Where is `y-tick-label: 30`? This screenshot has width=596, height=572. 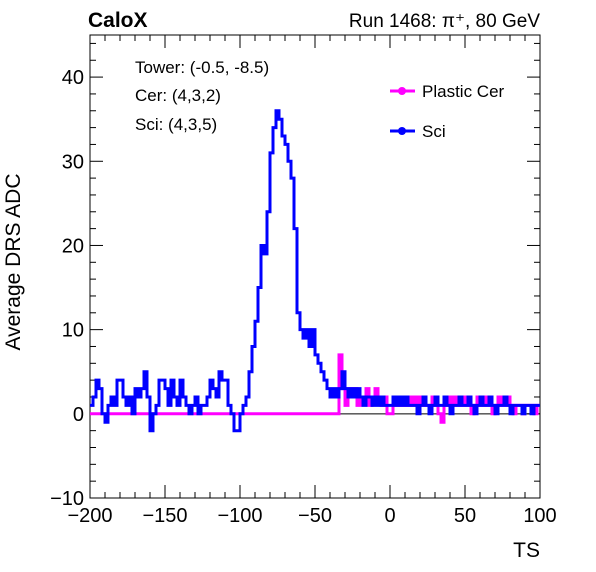 y-tick-label: 30 is located at coordinates (73, 162).